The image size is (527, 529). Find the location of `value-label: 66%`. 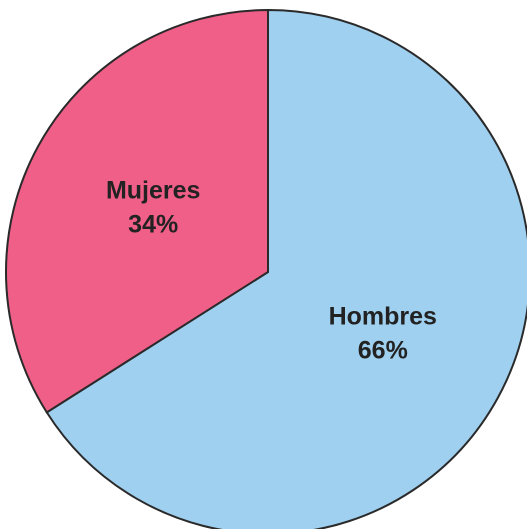

value-label: 66% is located at coordinates (383, 351).